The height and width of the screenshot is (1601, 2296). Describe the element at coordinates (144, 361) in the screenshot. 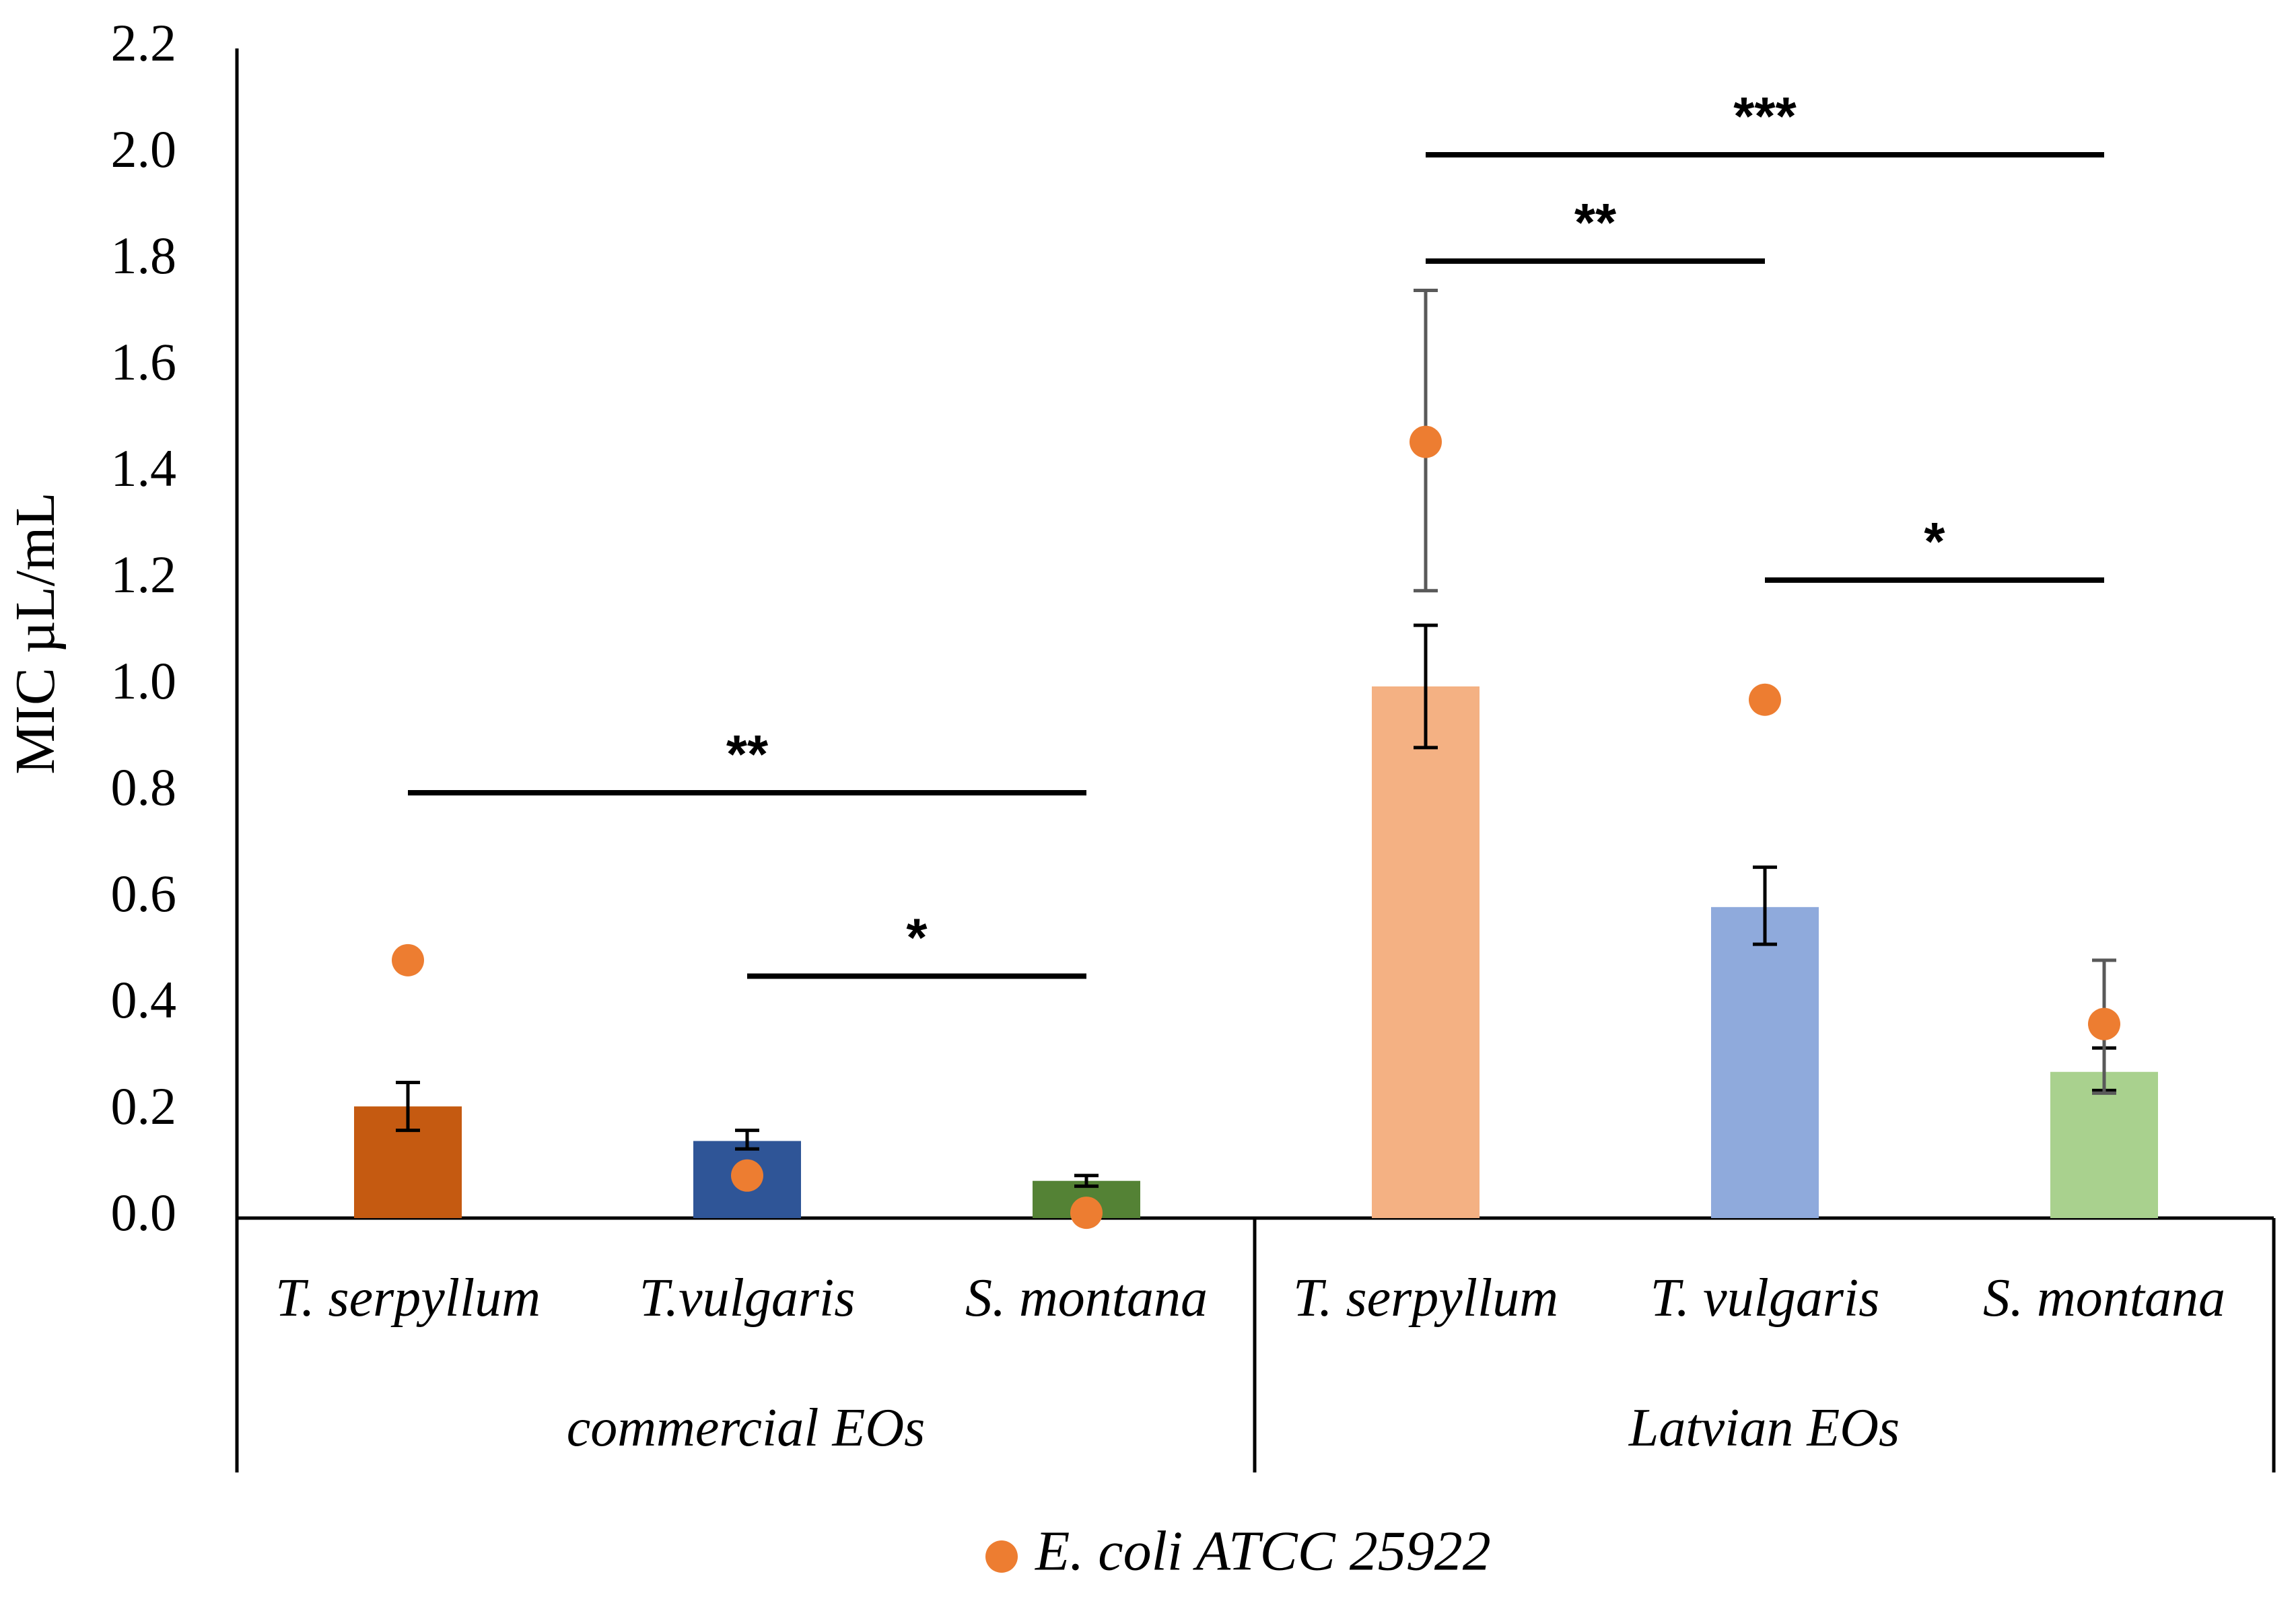

I see `y-tick-label: 1.6` at that location.